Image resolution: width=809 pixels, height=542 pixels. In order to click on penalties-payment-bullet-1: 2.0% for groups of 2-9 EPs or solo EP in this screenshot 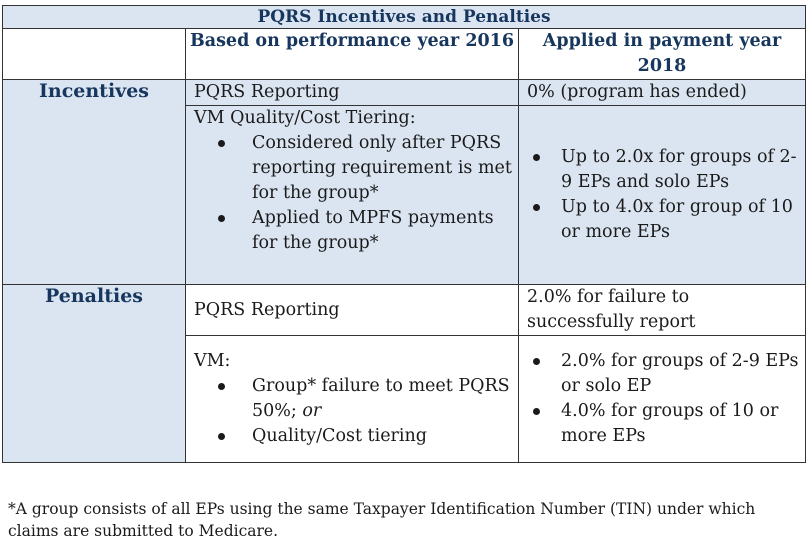, I will do `click(680, 373)`.